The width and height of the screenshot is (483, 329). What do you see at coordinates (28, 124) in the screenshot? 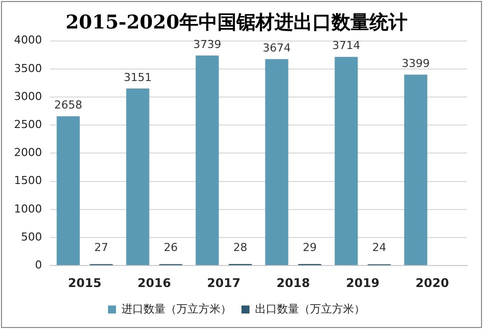
I see `y-tick-label: 2500` at bounding box center [28, 124].